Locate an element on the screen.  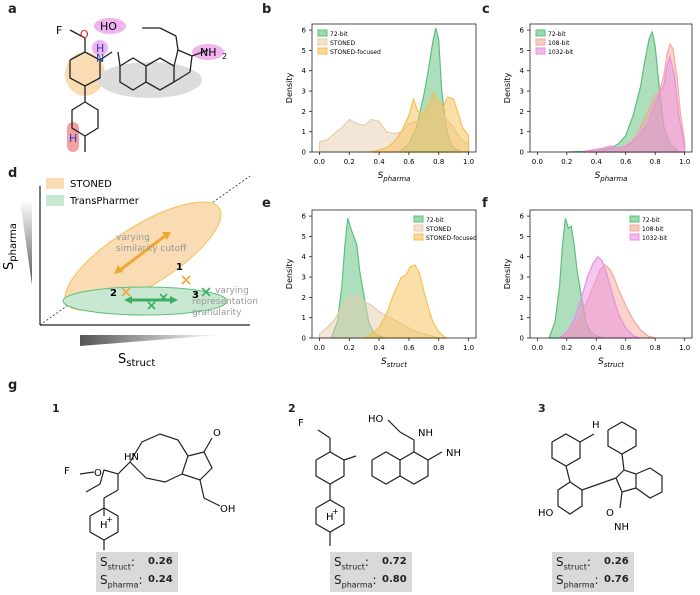
atom-label: O is located at coordinates (84, 34).